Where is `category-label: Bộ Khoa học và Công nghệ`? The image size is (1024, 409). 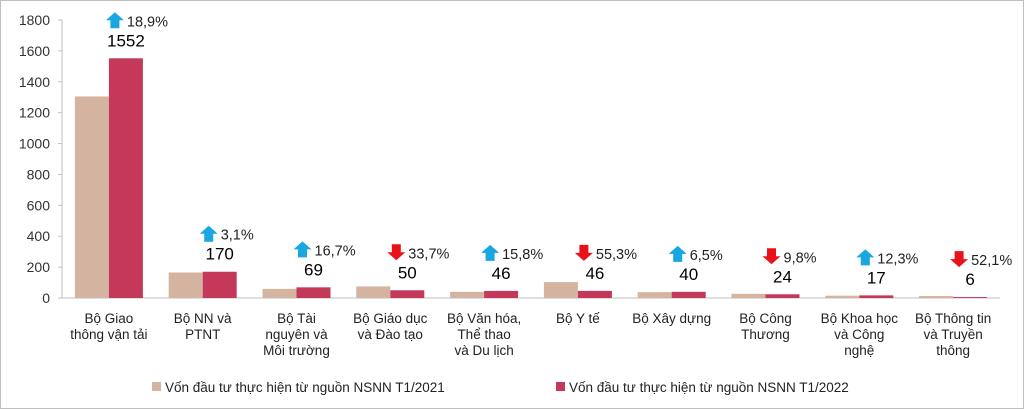 category-label: Bộ Khoa học và Công nghệ is located at coordinates (860, 334).